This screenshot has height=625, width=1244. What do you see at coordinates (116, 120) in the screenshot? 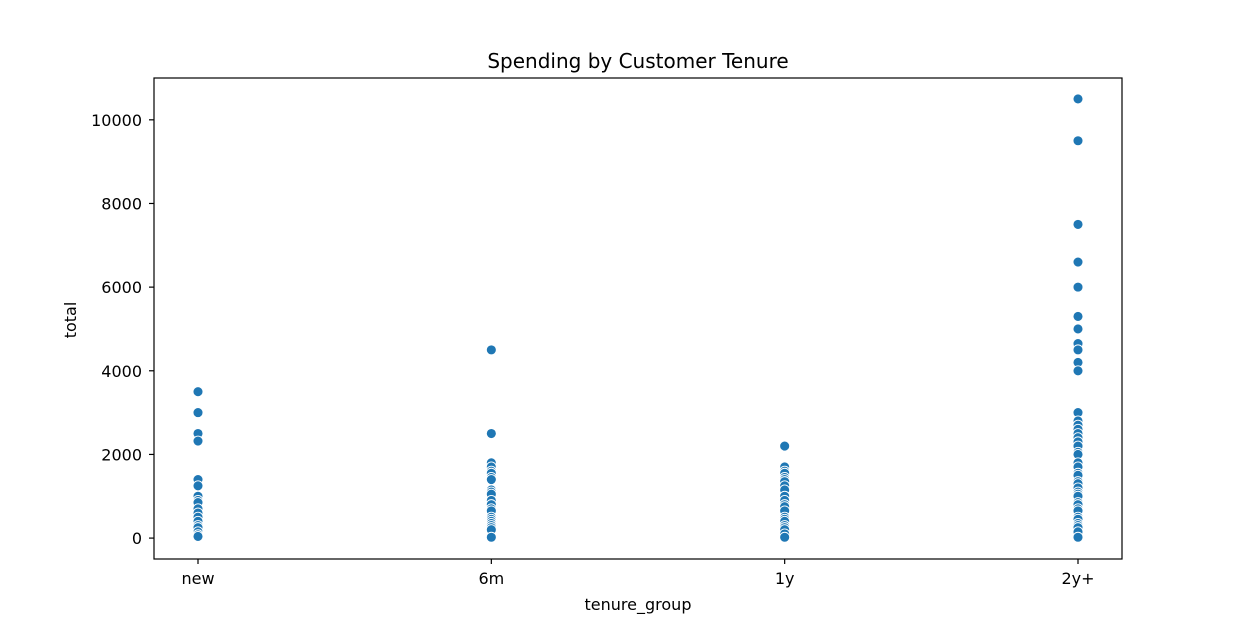
I see `y-tick-label: 10000` at bounding box center [116, 120].